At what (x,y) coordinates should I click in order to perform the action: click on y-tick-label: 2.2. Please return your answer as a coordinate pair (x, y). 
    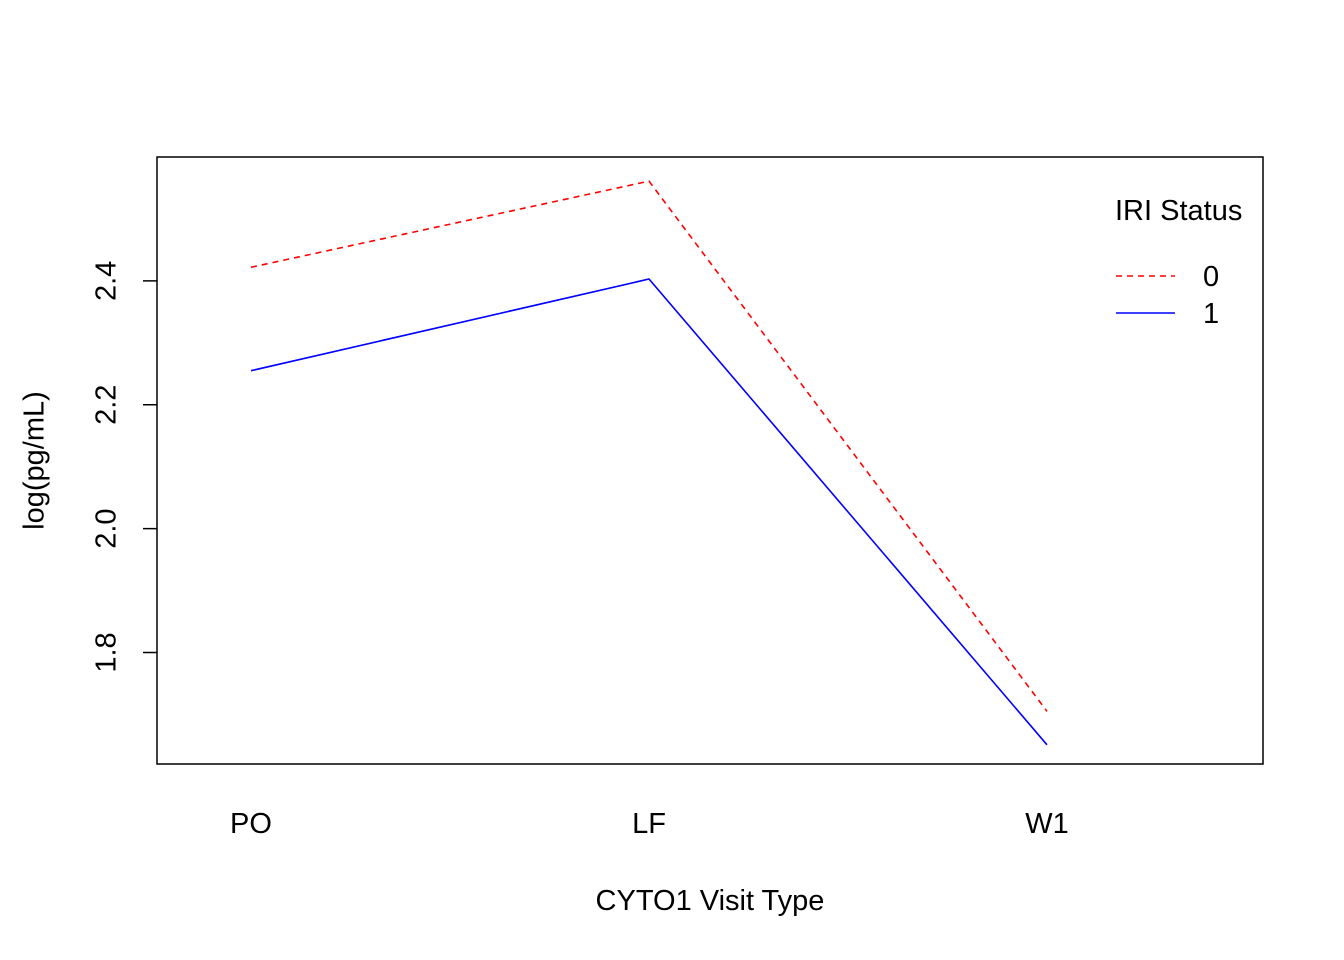
    Looking at the image, I should click on (107, 405).